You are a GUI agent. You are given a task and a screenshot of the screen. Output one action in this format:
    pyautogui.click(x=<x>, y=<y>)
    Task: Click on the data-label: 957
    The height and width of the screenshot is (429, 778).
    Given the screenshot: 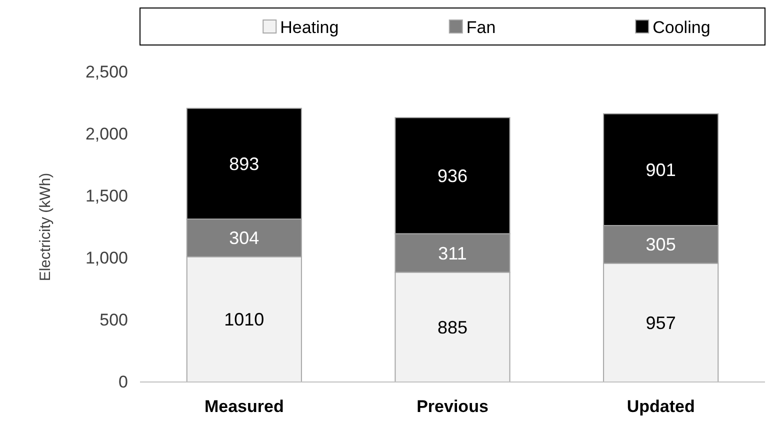 What is the action you would take?
    pyautogui.click(x=661, y=322)
    